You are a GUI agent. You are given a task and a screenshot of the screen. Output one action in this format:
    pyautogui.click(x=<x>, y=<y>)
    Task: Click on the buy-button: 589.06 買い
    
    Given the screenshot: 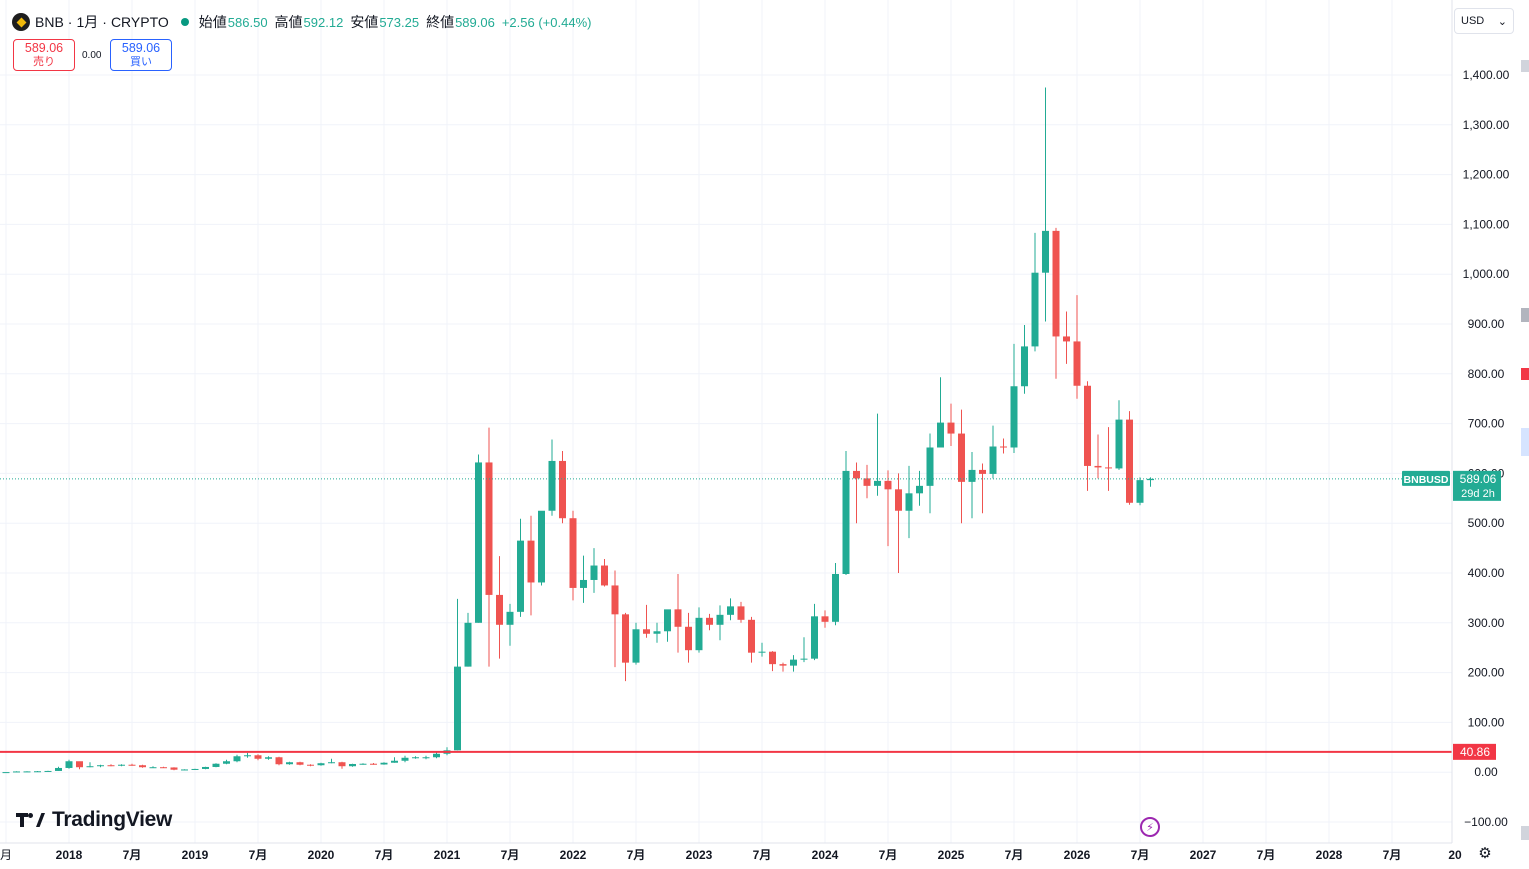 What is the action you would take?
    pyautogui.click(x=141, y=55)
    